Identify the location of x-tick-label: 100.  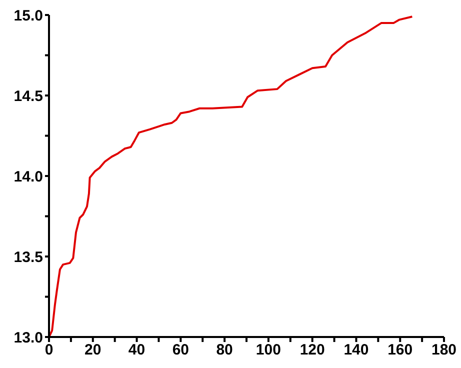
(268, 350).